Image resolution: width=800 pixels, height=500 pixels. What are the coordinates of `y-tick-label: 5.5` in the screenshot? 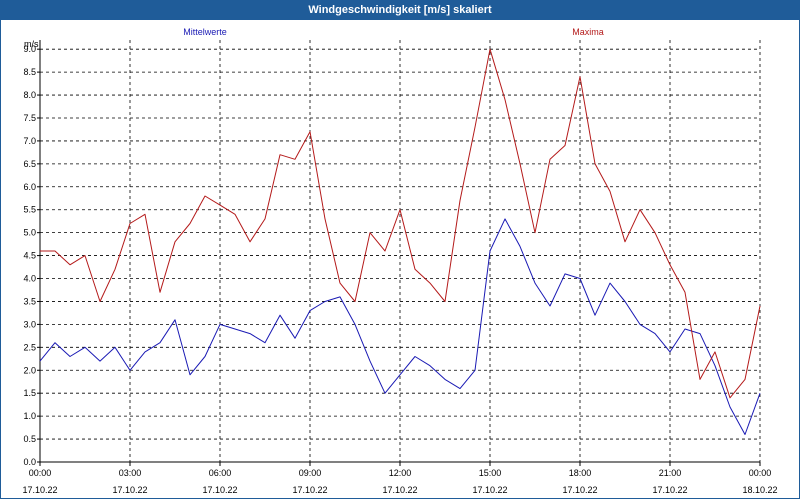 It's located at (29, 210).